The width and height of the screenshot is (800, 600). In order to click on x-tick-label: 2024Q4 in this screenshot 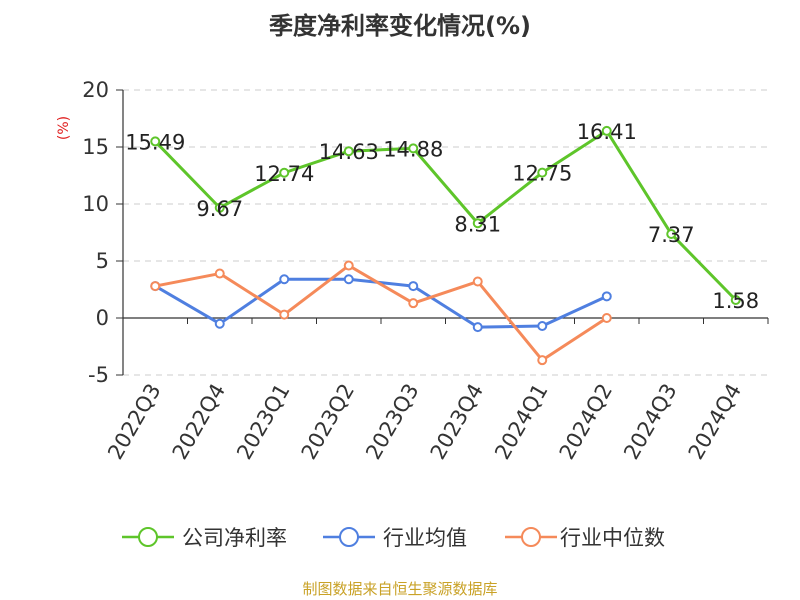, I will do `click(715, 422)`.